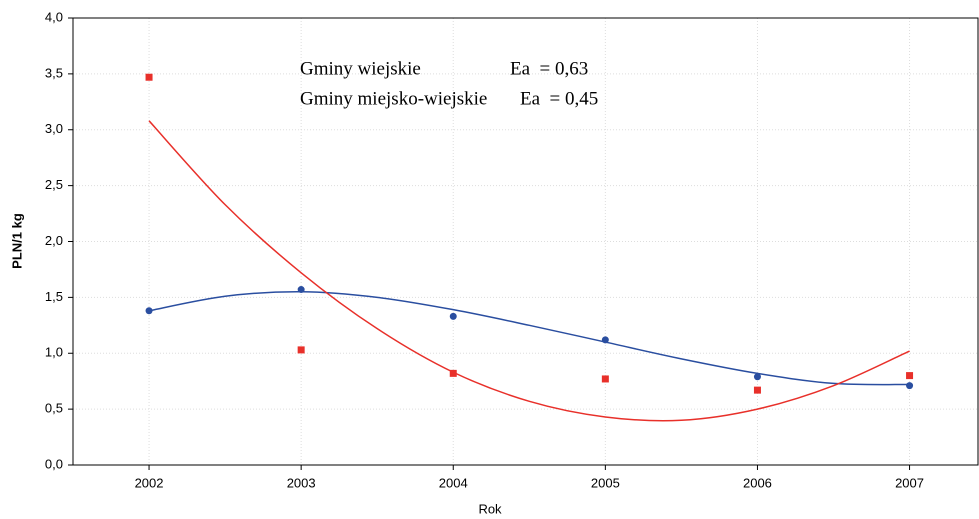 Image resolution: width=979 pixels, height=519 pixels. What do you see at coordinates (54, 463) in the screenshot?
I see `y-tick-label: 0,0` at bounding box center [54, 463].